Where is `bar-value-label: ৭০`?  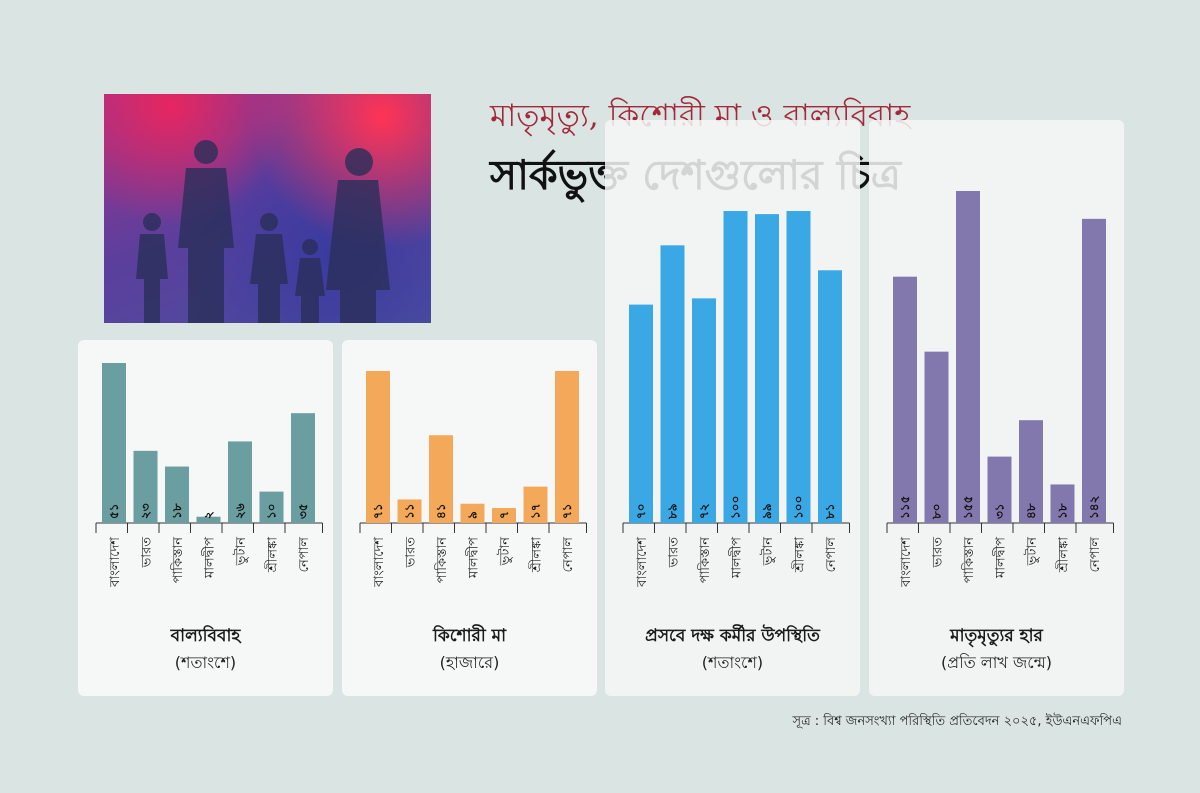 bar-value-label: ৭০ is located at coordinates (641, 511).